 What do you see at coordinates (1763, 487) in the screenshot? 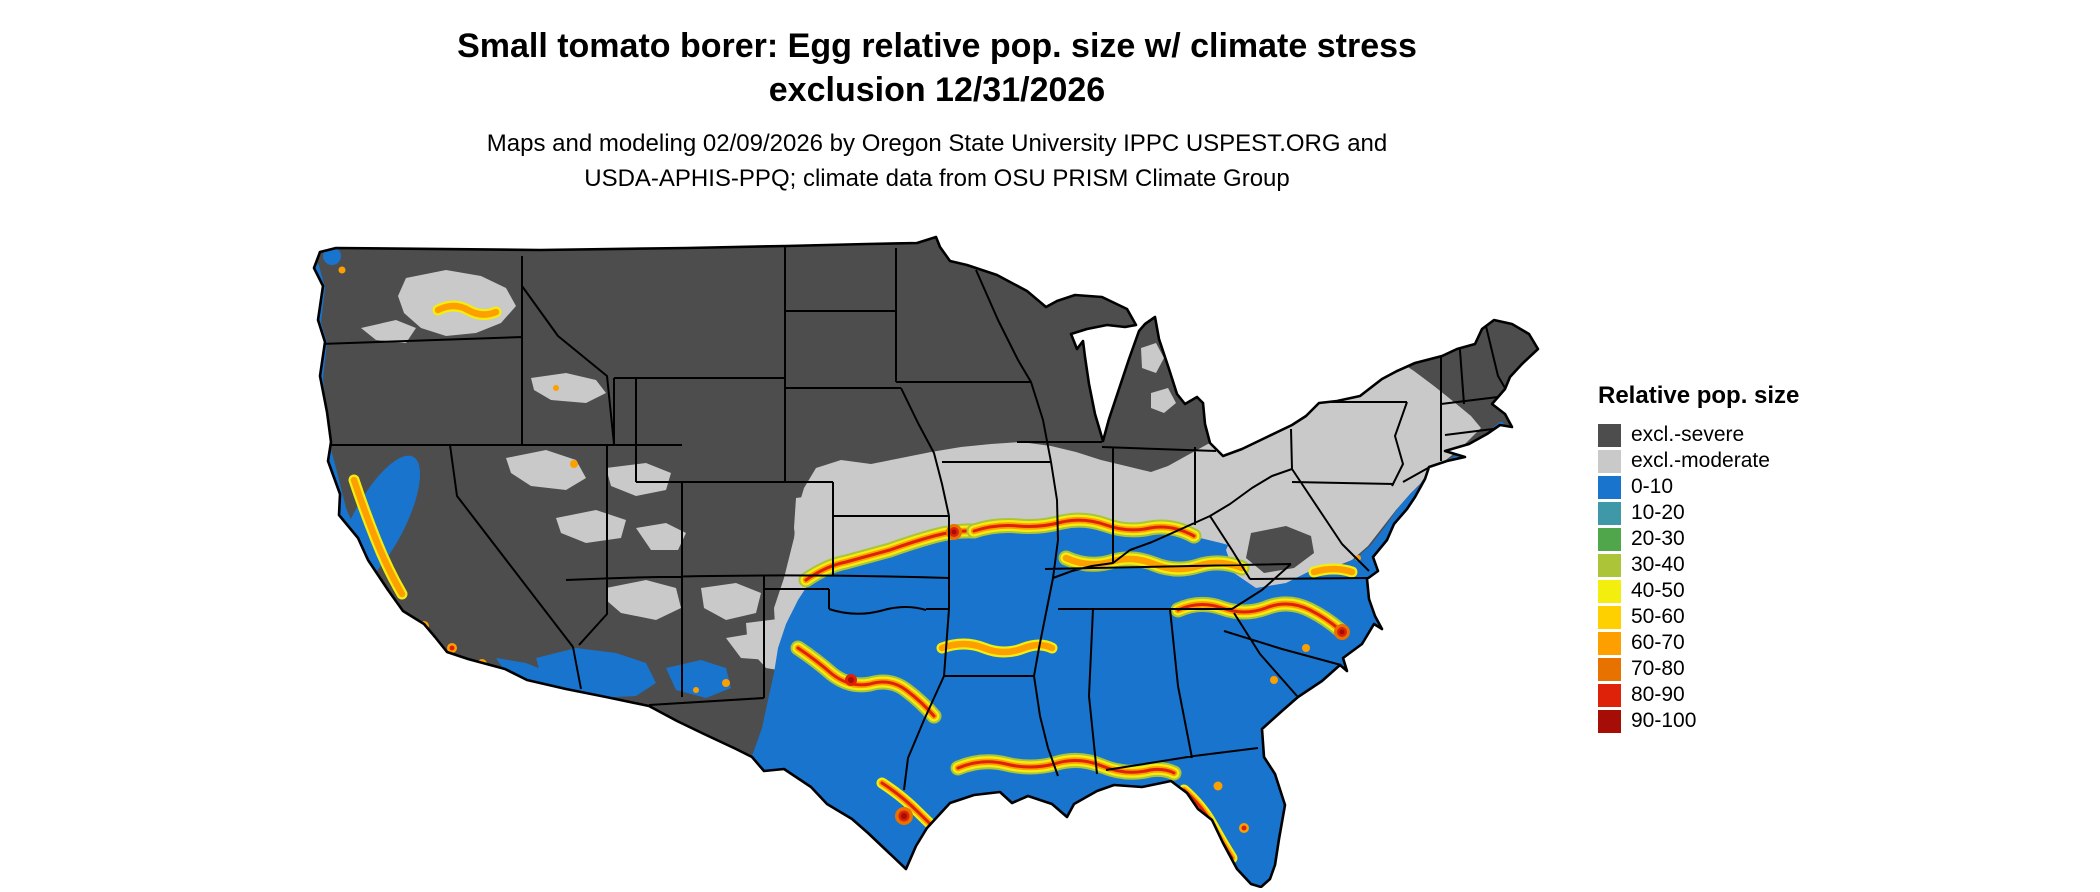
I see `legend-item: 0-10` at bounding box center [1763, 487].